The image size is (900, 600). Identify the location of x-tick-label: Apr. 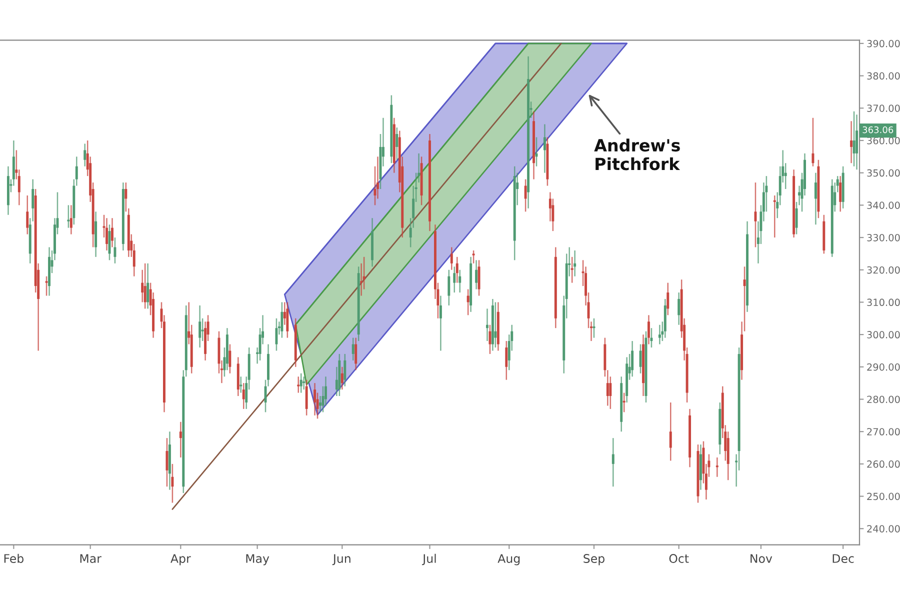
(180, 560).